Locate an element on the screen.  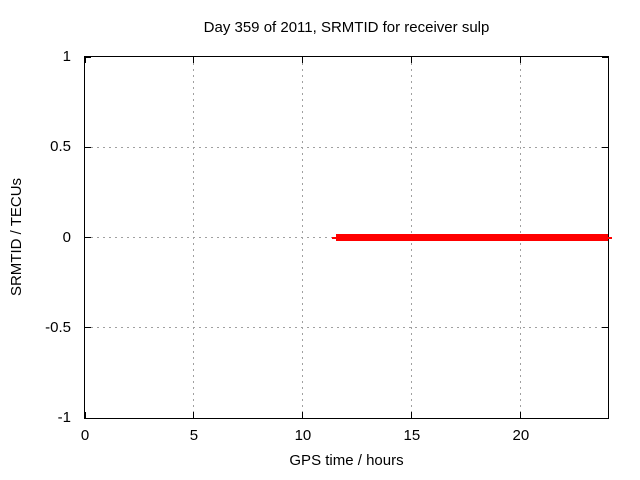
y-tick-label: 0 is located at coordinates (66, 237).